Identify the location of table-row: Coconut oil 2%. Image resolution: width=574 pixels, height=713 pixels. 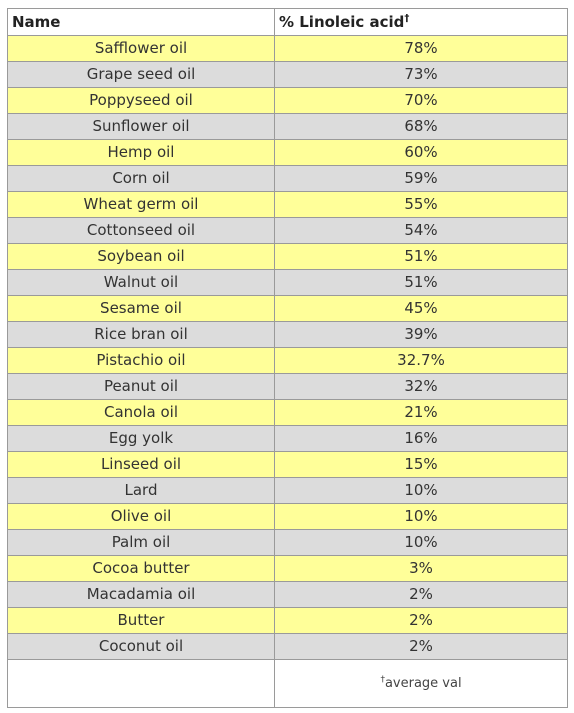
(287, 646).